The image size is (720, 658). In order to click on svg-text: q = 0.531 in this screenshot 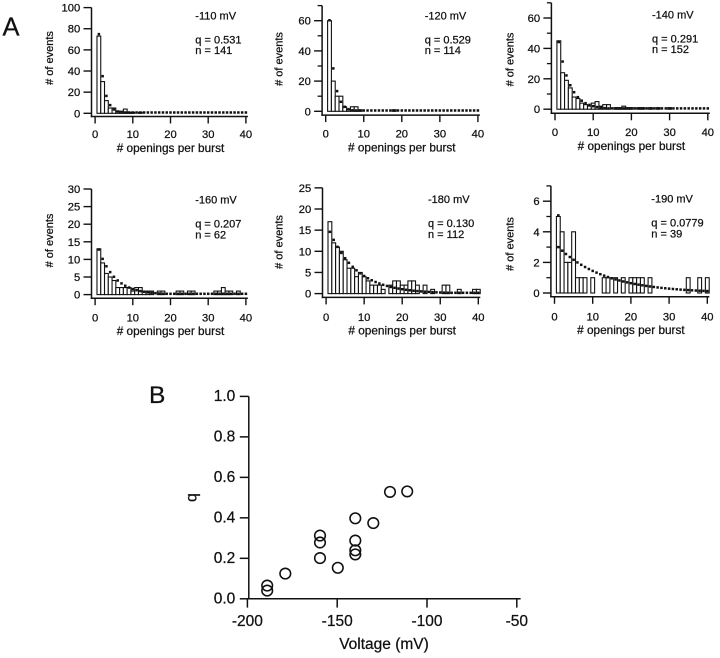, I will do `click(218, 41)`.